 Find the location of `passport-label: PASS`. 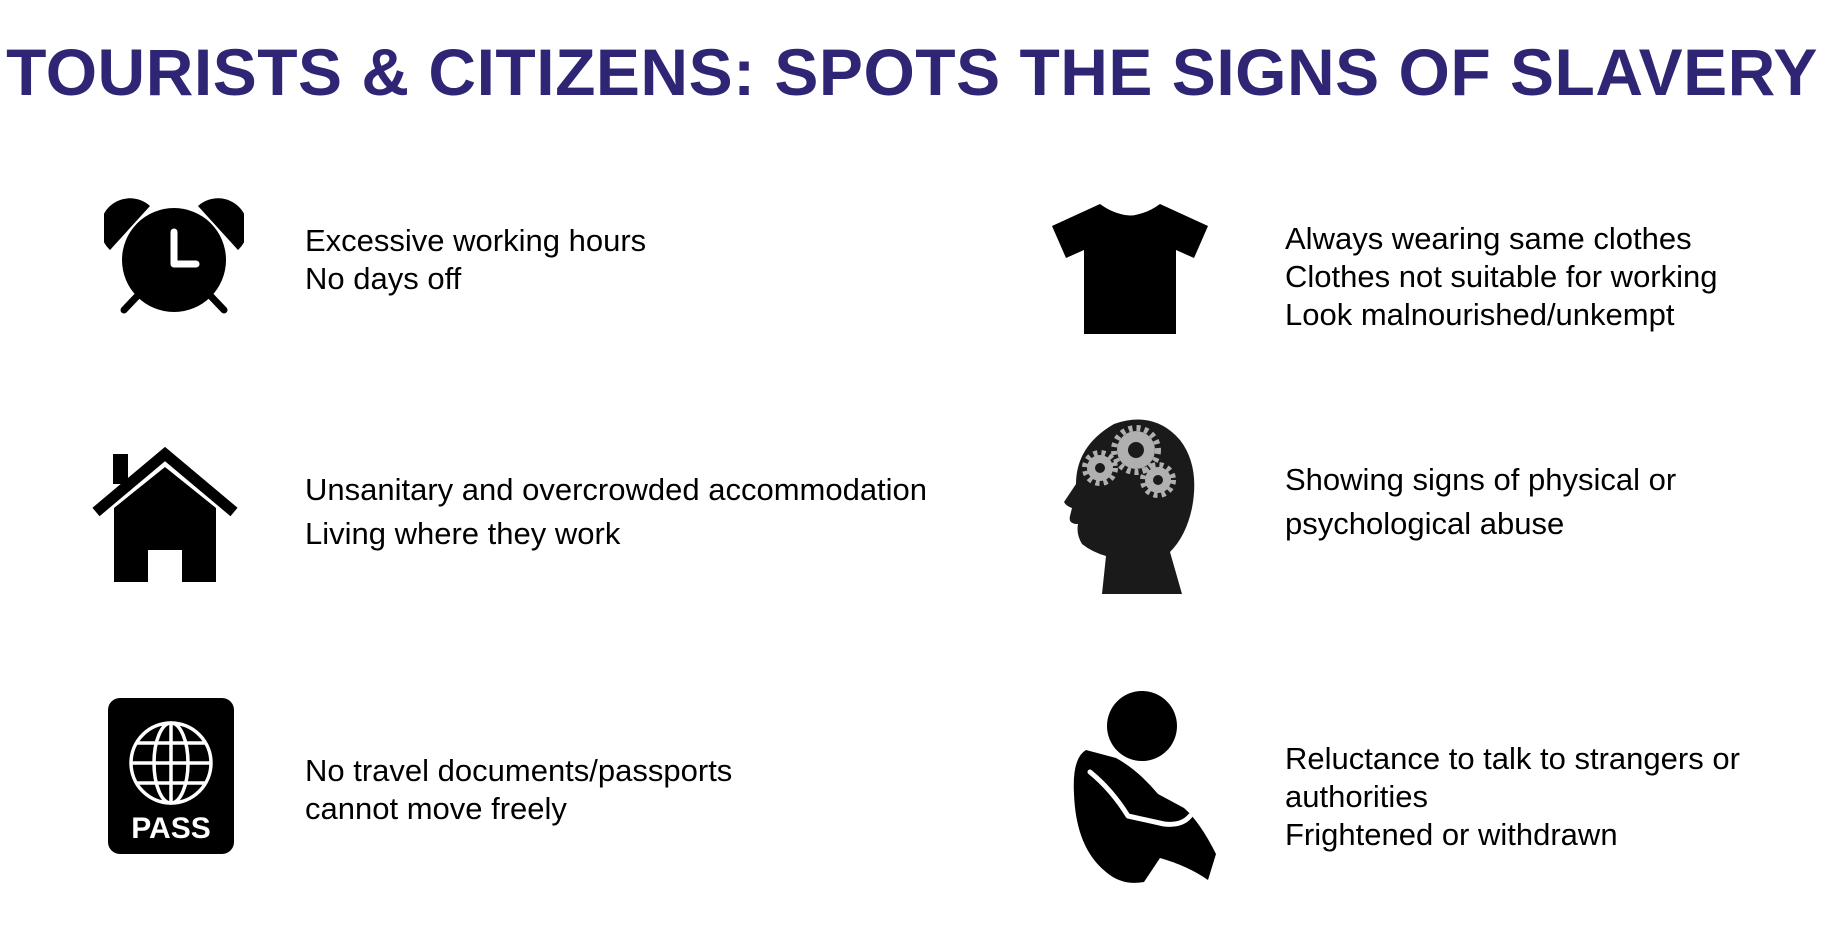

passport-label: PASS is located at coordinates (170, 828).